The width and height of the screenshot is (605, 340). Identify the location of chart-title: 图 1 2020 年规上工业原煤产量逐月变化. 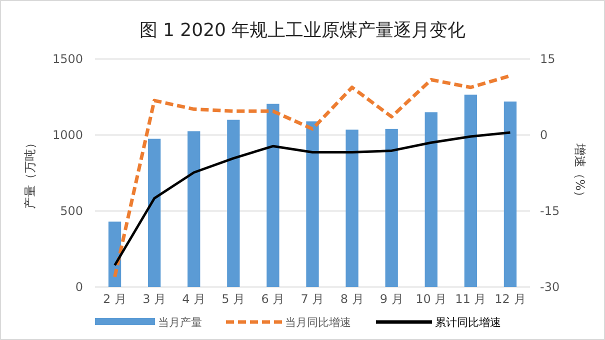
(302, 30).